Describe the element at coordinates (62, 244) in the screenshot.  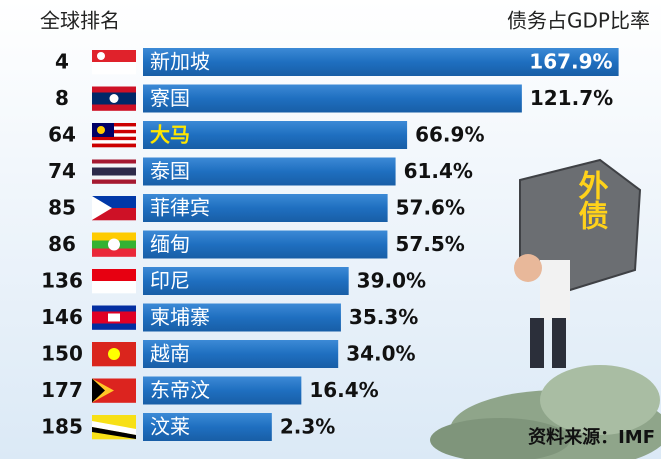
I see `rank-label: 86` at that location.